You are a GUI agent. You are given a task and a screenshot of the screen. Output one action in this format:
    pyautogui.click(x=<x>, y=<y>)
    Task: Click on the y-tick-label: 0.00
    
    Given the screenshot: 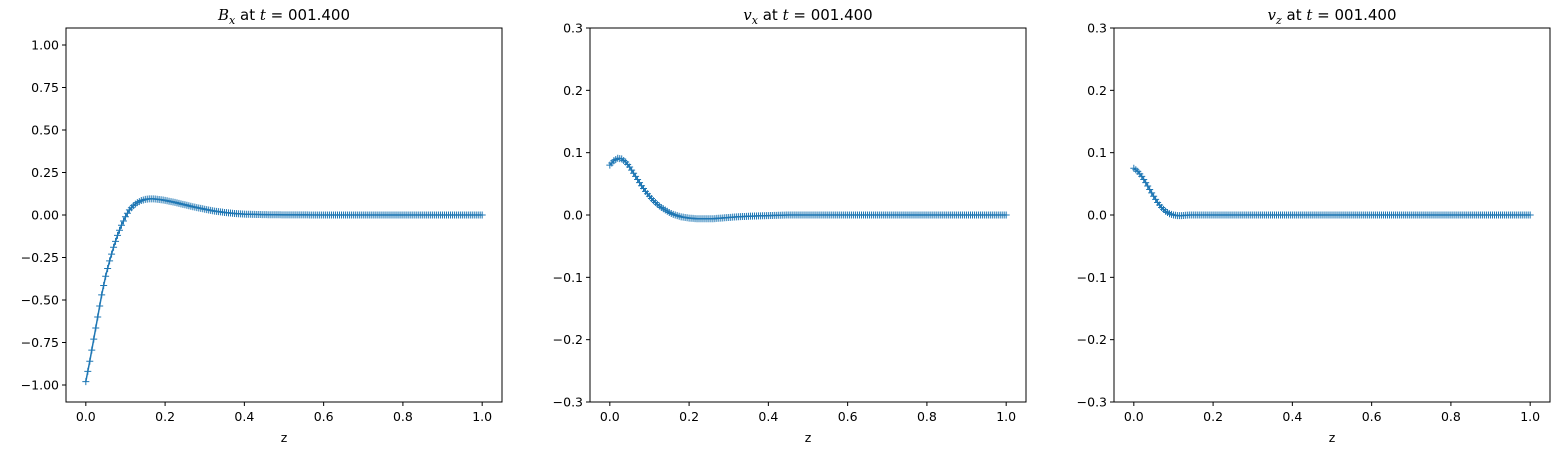 What is the action you would take?
    pyautogui.click(x=45, y=215)
    